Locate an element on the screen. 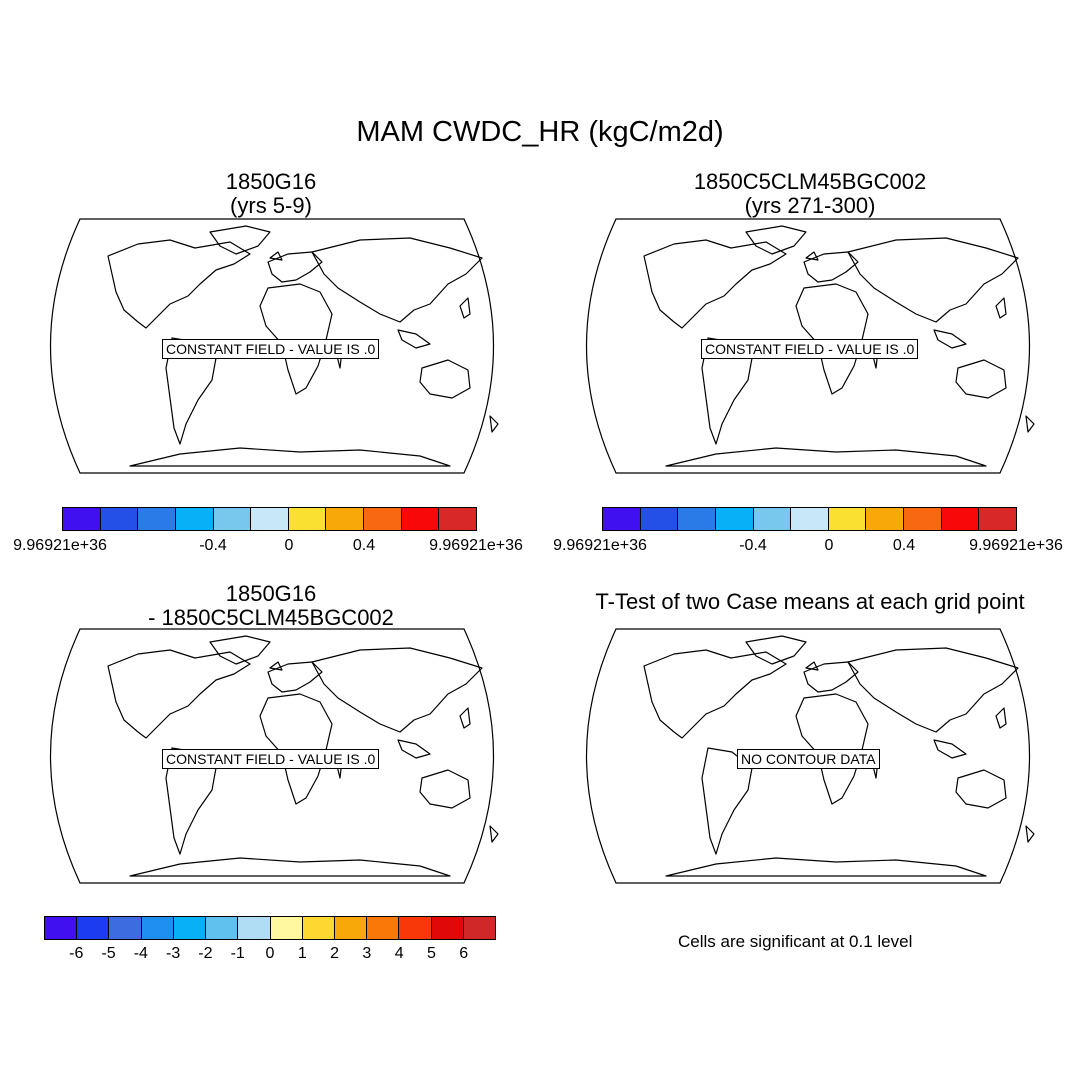 This screenshot has height=1080, width=1080. tick-label: 2 is located at coordinates (335, 953).